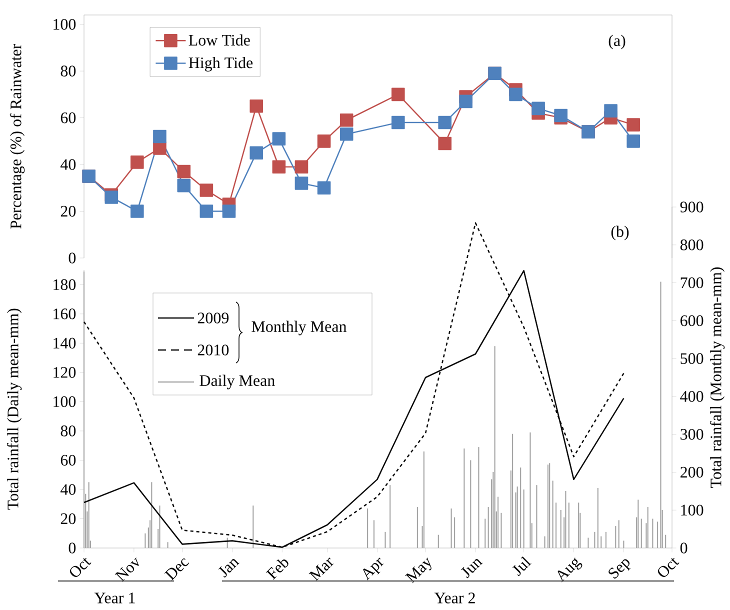 This screenshot has width=730, height=610. Describe the element at coordinates (692, 207) in the screenshot. I see `y2-tick-label: 900` at that location.